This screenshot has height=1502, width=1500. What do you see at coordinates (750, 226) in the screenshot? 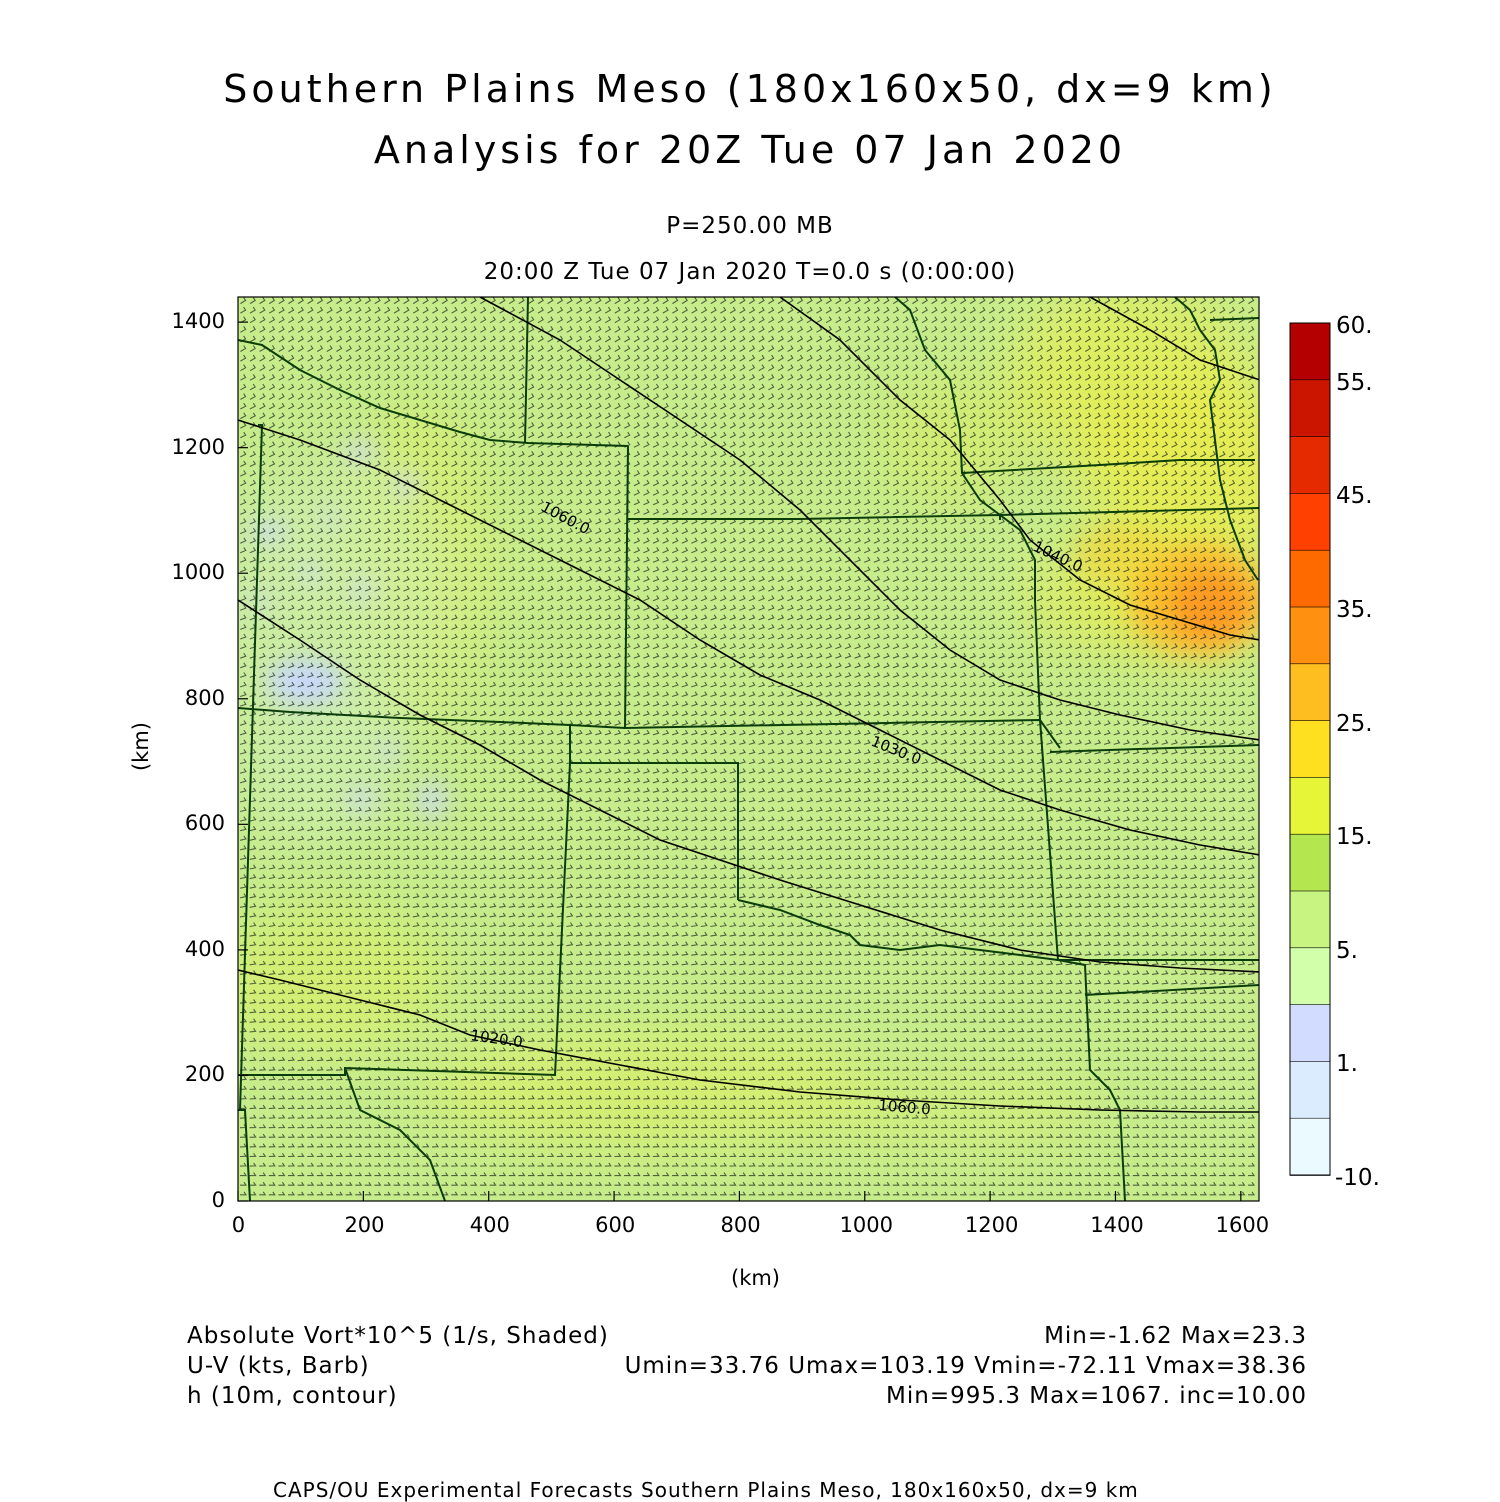
I see `pressure-level: P=250.00 MB` at bounding box center [750, 226].